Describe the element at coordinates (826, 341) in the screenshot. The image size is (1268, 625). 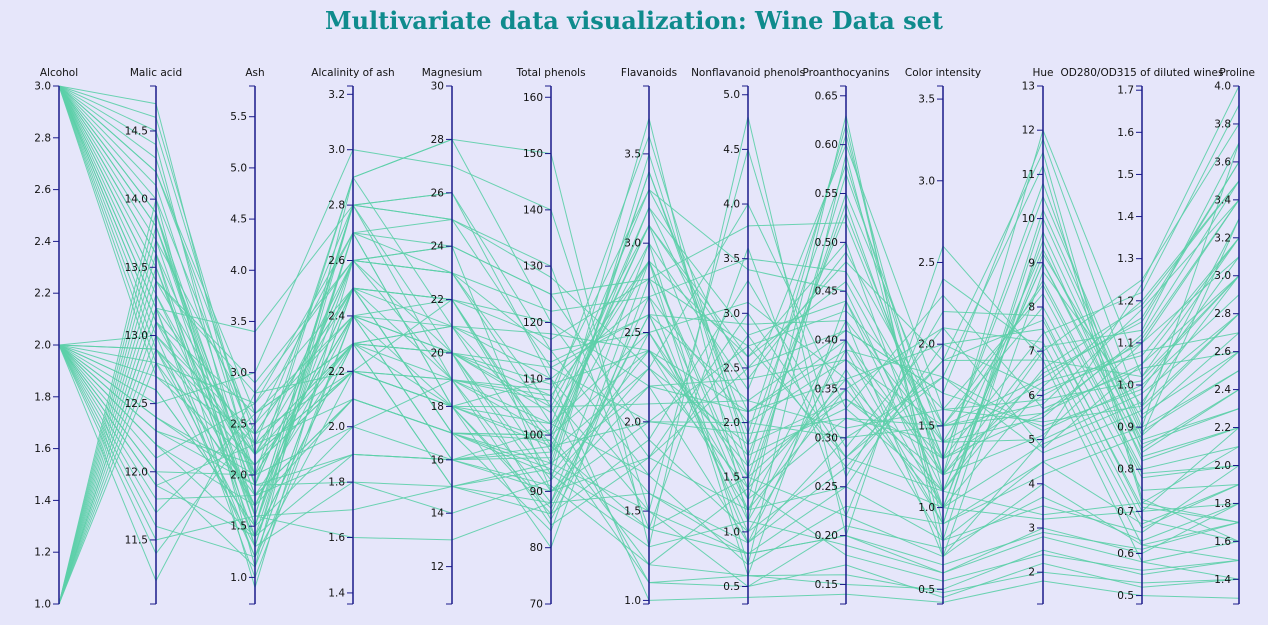
I see `tick-label: 0.40` at that location.